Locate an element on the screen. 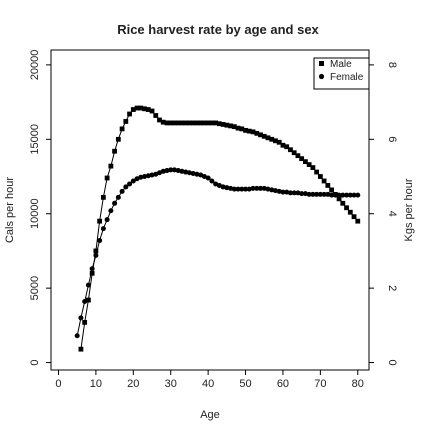 This screenshot has width=432, height=432. y-tick-label: 20000 is located at coordinates (35, 65).